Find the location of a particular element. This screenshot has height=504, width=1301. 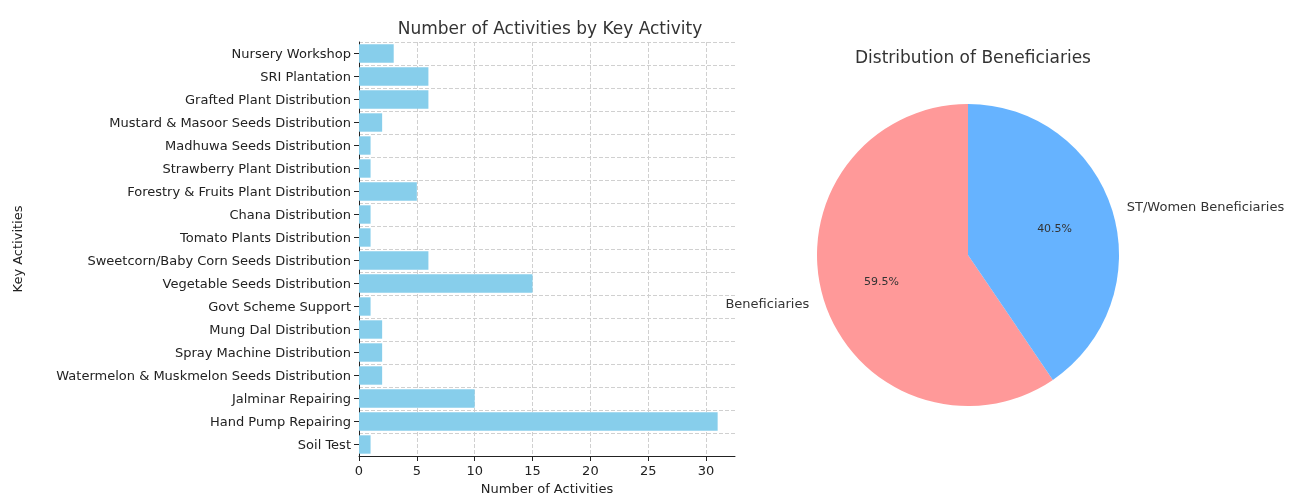

x-tick-label: 25 is located at coordinates (648, 470).